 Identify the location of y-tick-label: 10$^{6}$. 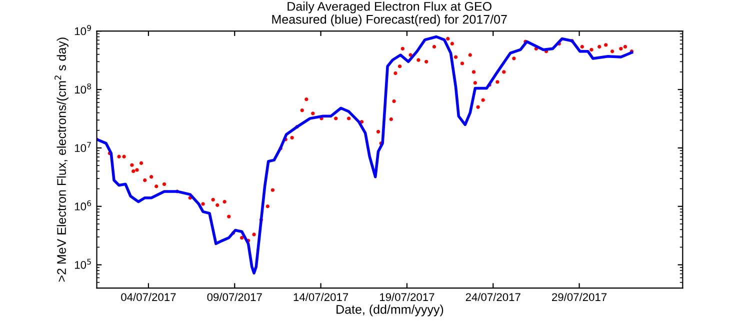
(83, 205).